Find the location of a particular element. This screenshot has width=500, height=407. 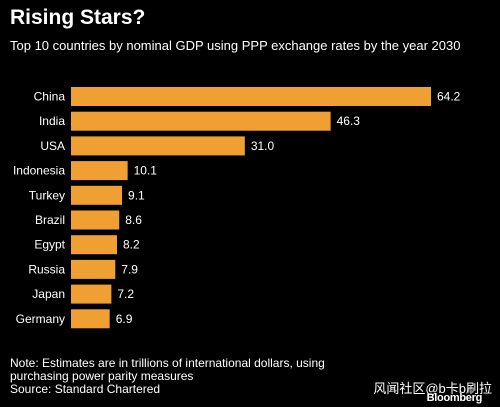

bloomberg-logo: Bloomberg is located at coordinates (454, 398).